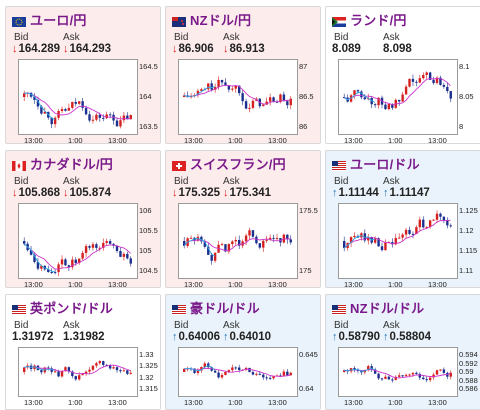 This screenshot has width=480, height=410. I want to click on pair-name: 英ポンド/ドル, so click(72, 308).